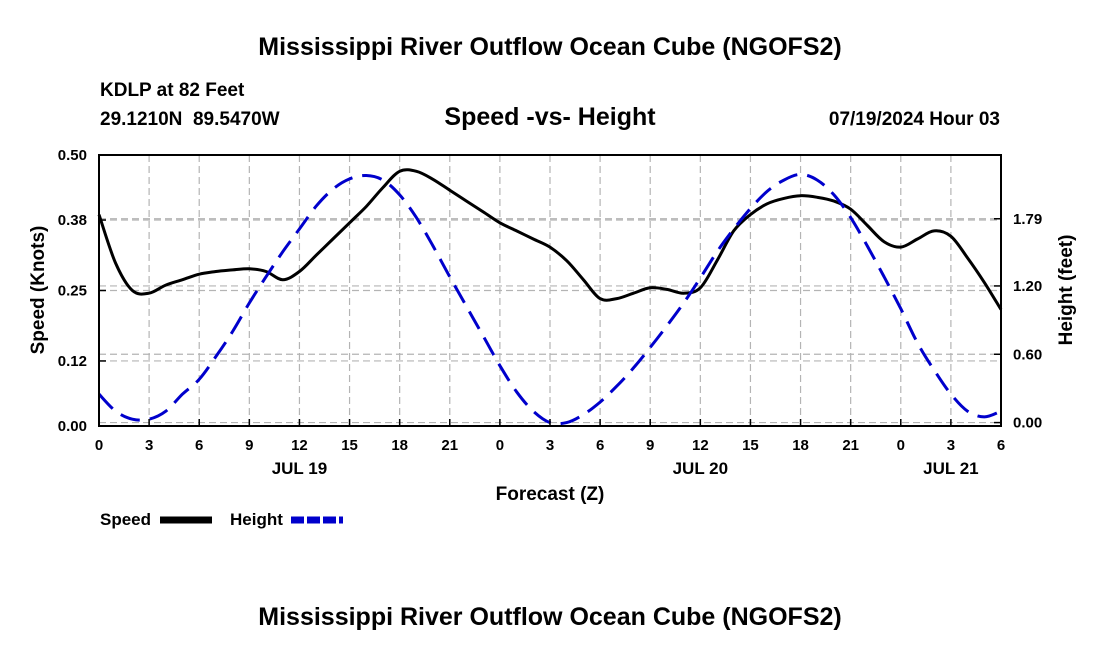 This screenshot has width=1100, height=650. Describe the element at coordinates (190, 119) in the screenshot. I see `station-coords: 29.1210N 89.5470W` at that location.